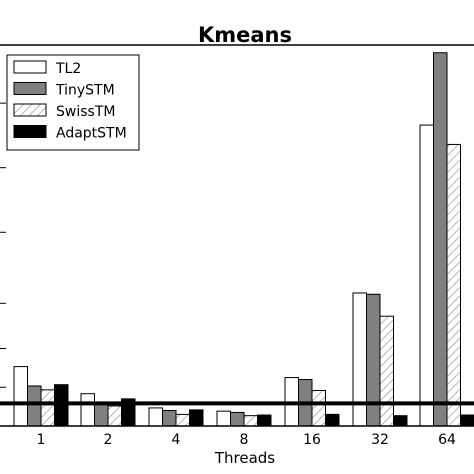 The height and width of the screenshot is (474, 474). I want to click on x-tick-label: 8, so click(244, 440).